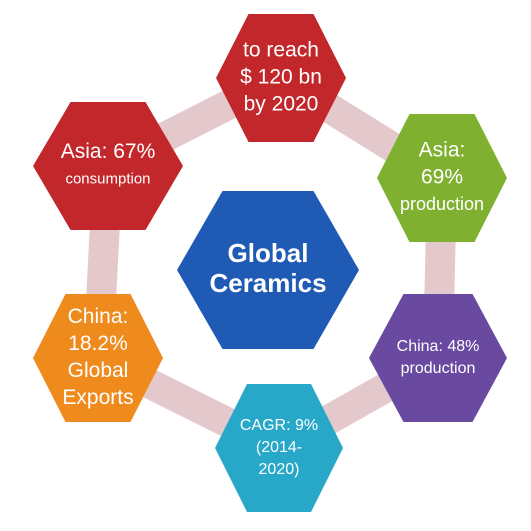 This screenshot has width=531, height=531. Describe the element at coordinates (98, 370) in the screenshot. I see `hexagon-china-exports-label-line: Global` at that location.